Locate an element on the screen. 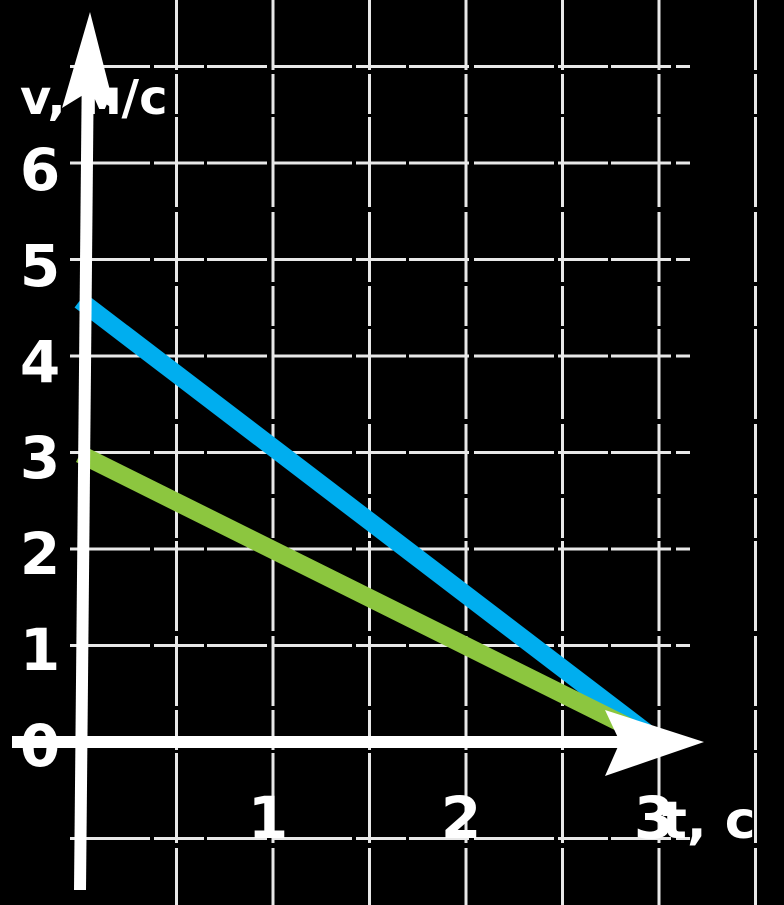  y-tick-label: 6 is located at coordinates (40, 170).